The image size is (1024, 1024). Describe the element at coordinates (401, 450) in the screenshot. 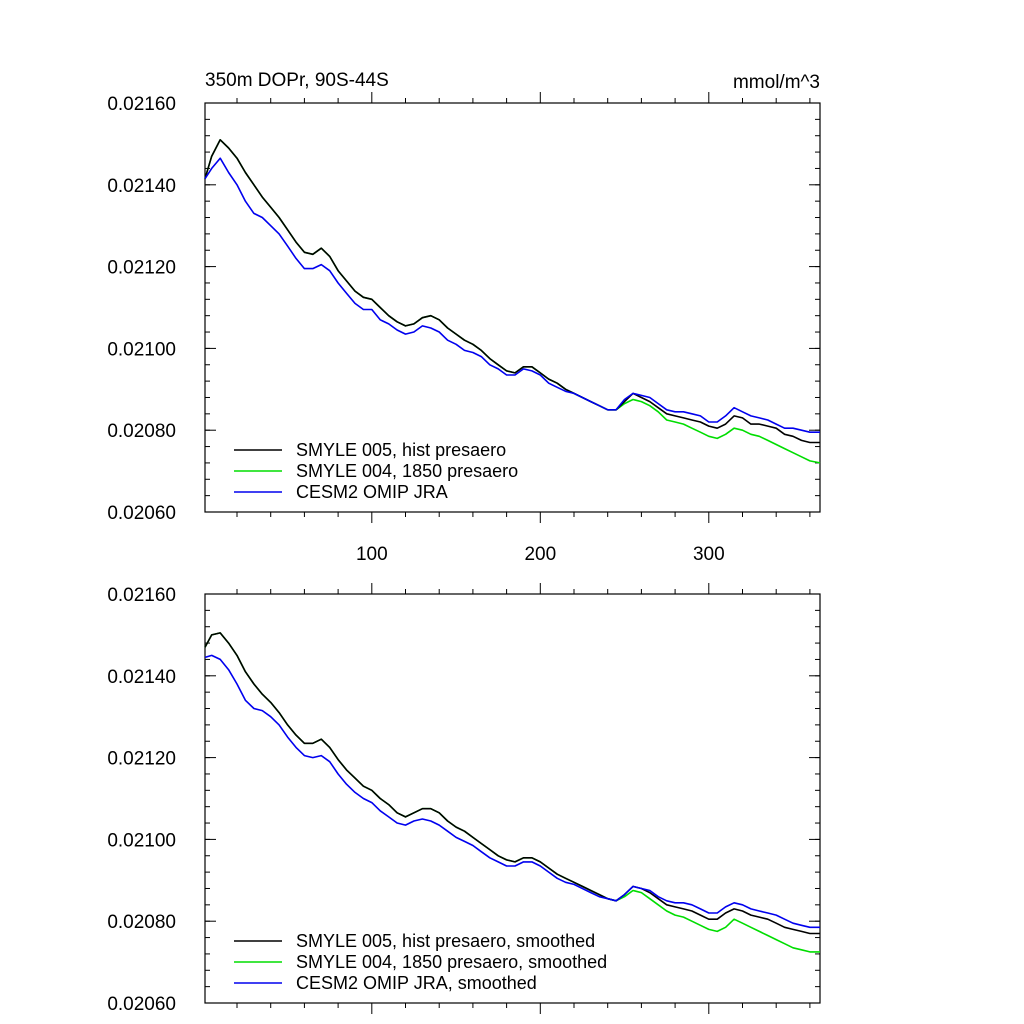

I see `legend-label: SMYLE 005, hist presaero` at that location.